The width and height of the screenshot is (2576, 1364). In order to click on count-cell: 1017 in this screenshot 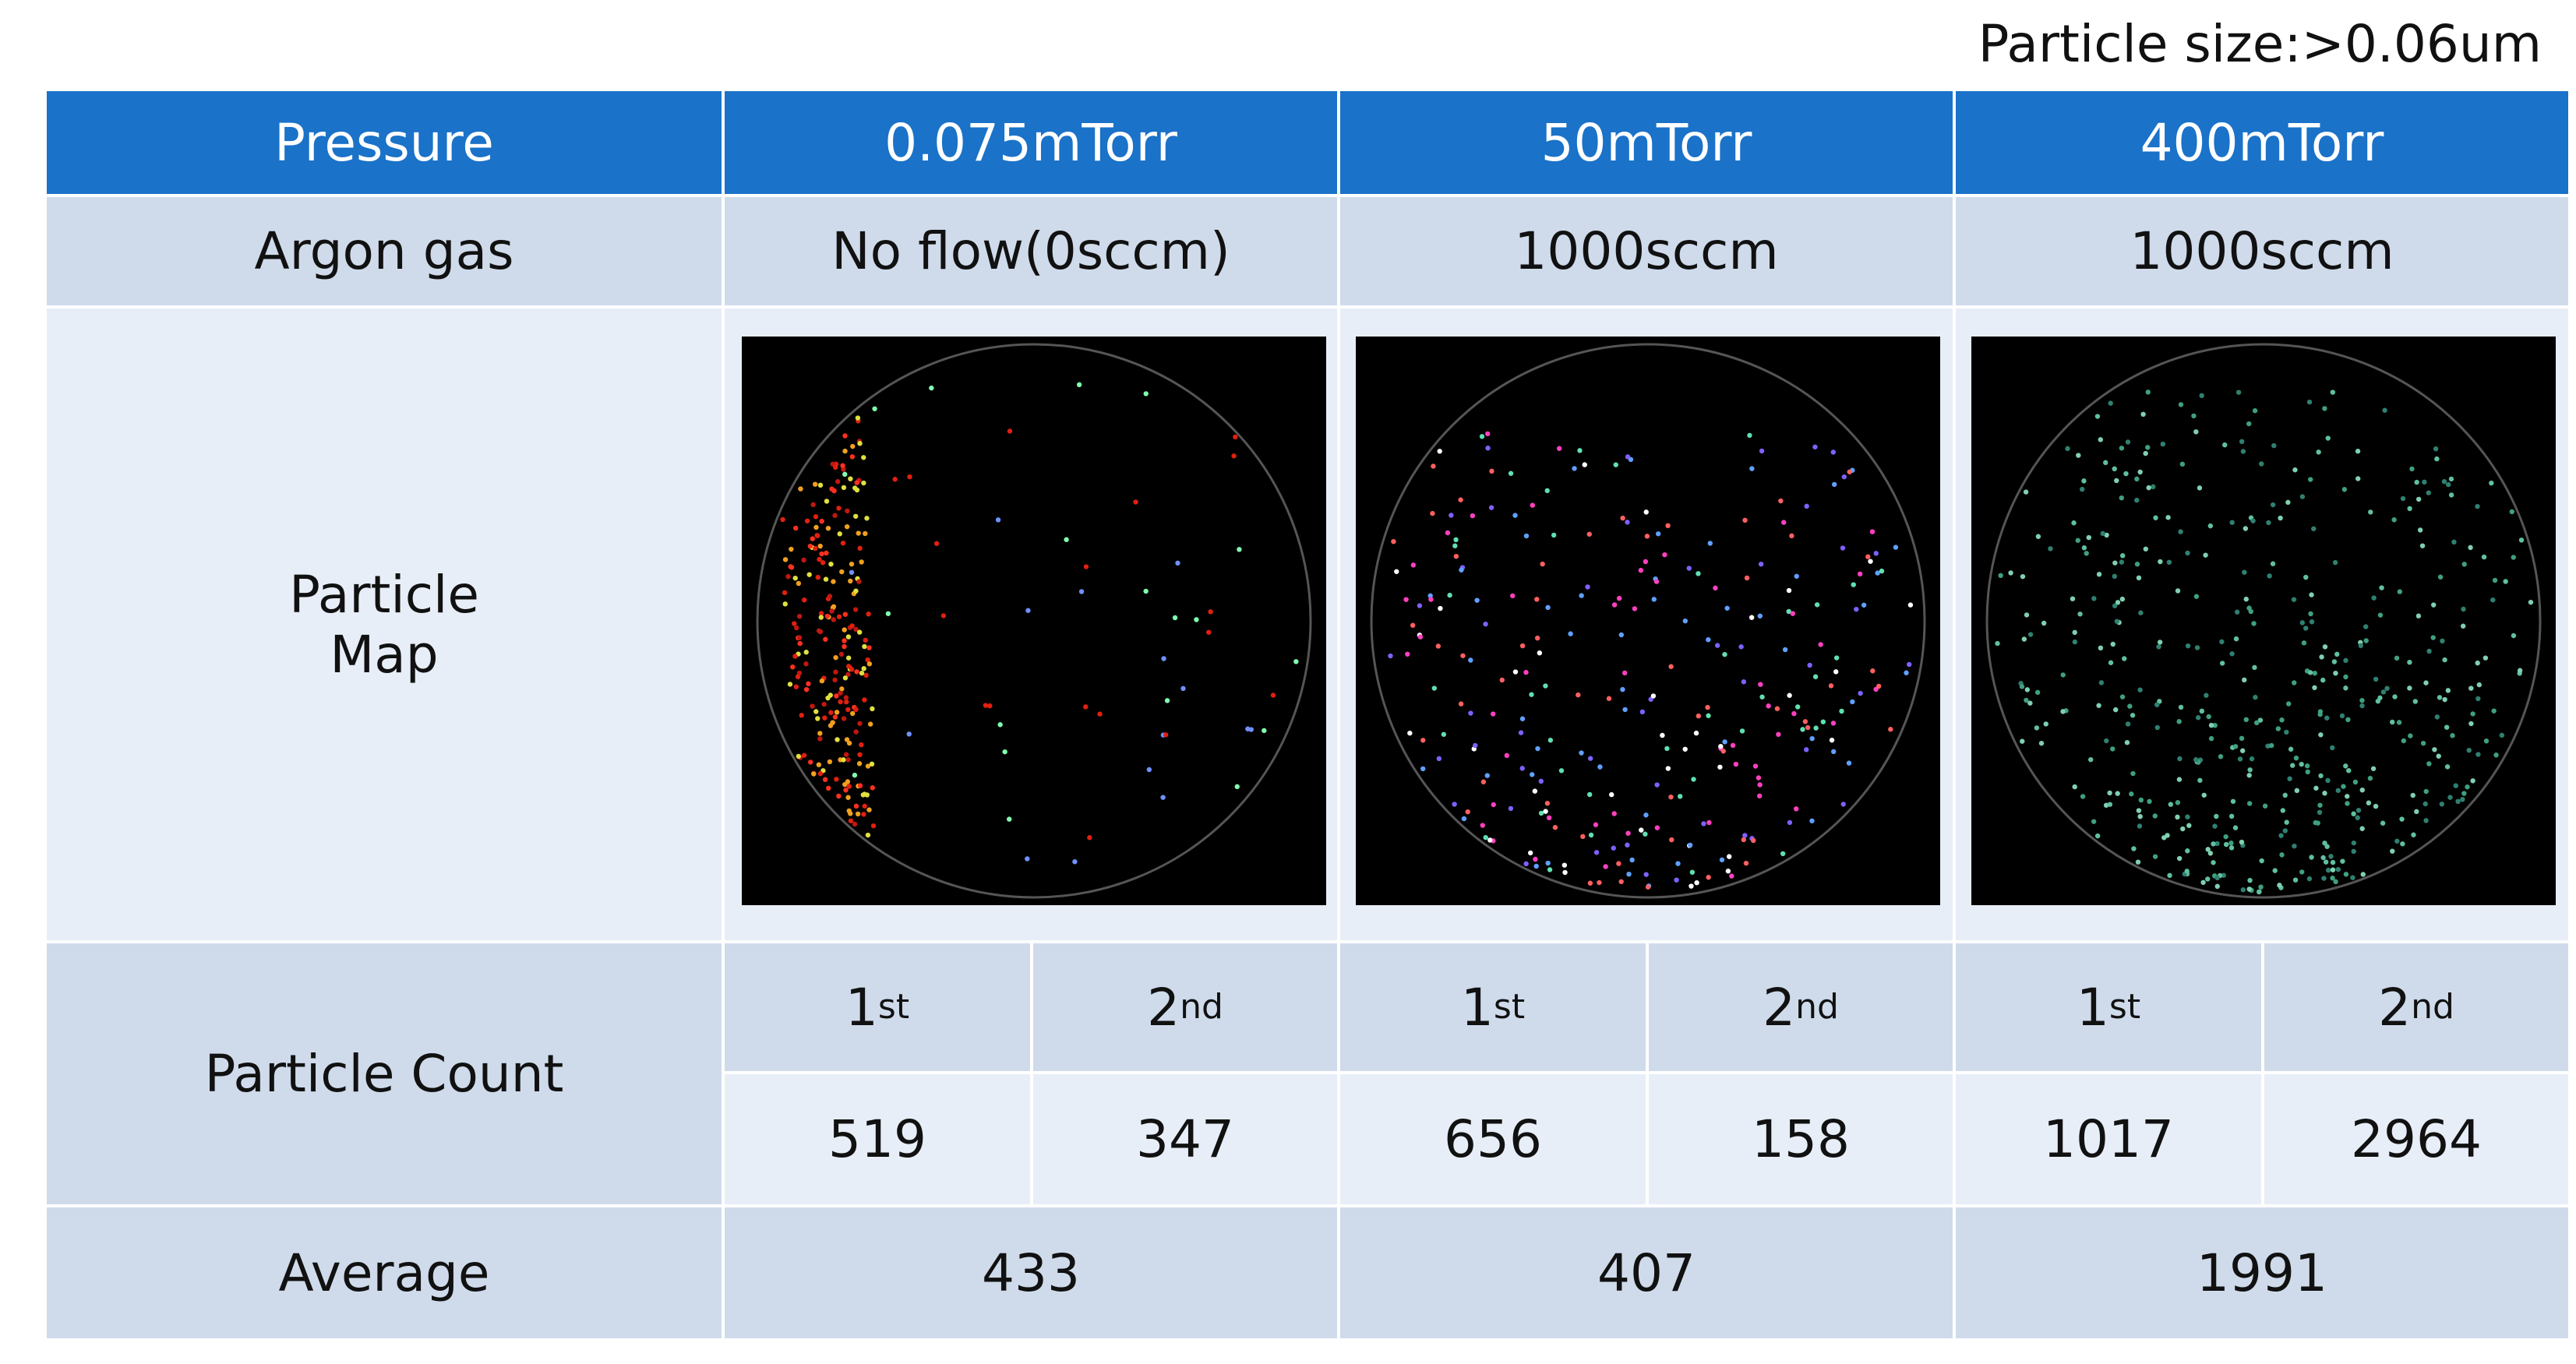, I will do `click(2108, 1139)`.